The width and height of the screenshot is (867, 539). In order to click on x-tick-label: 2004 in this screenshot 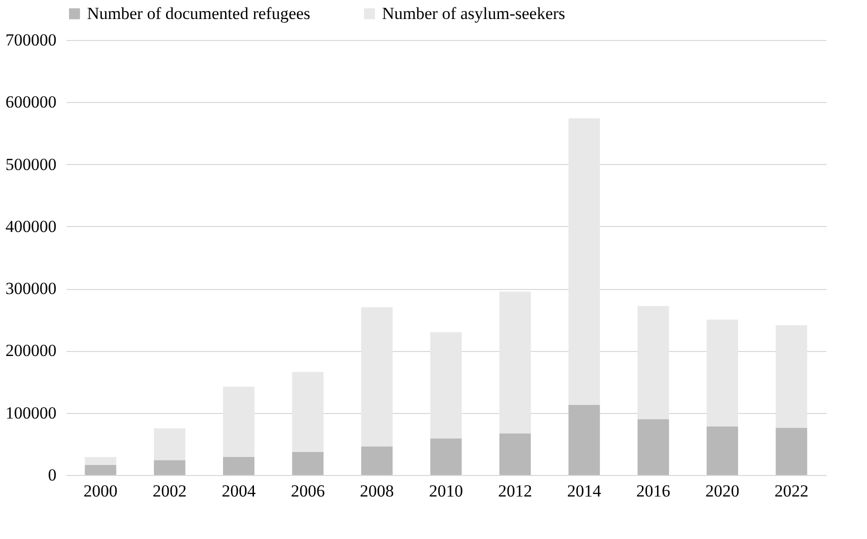, I will do `click(239, 491)`.